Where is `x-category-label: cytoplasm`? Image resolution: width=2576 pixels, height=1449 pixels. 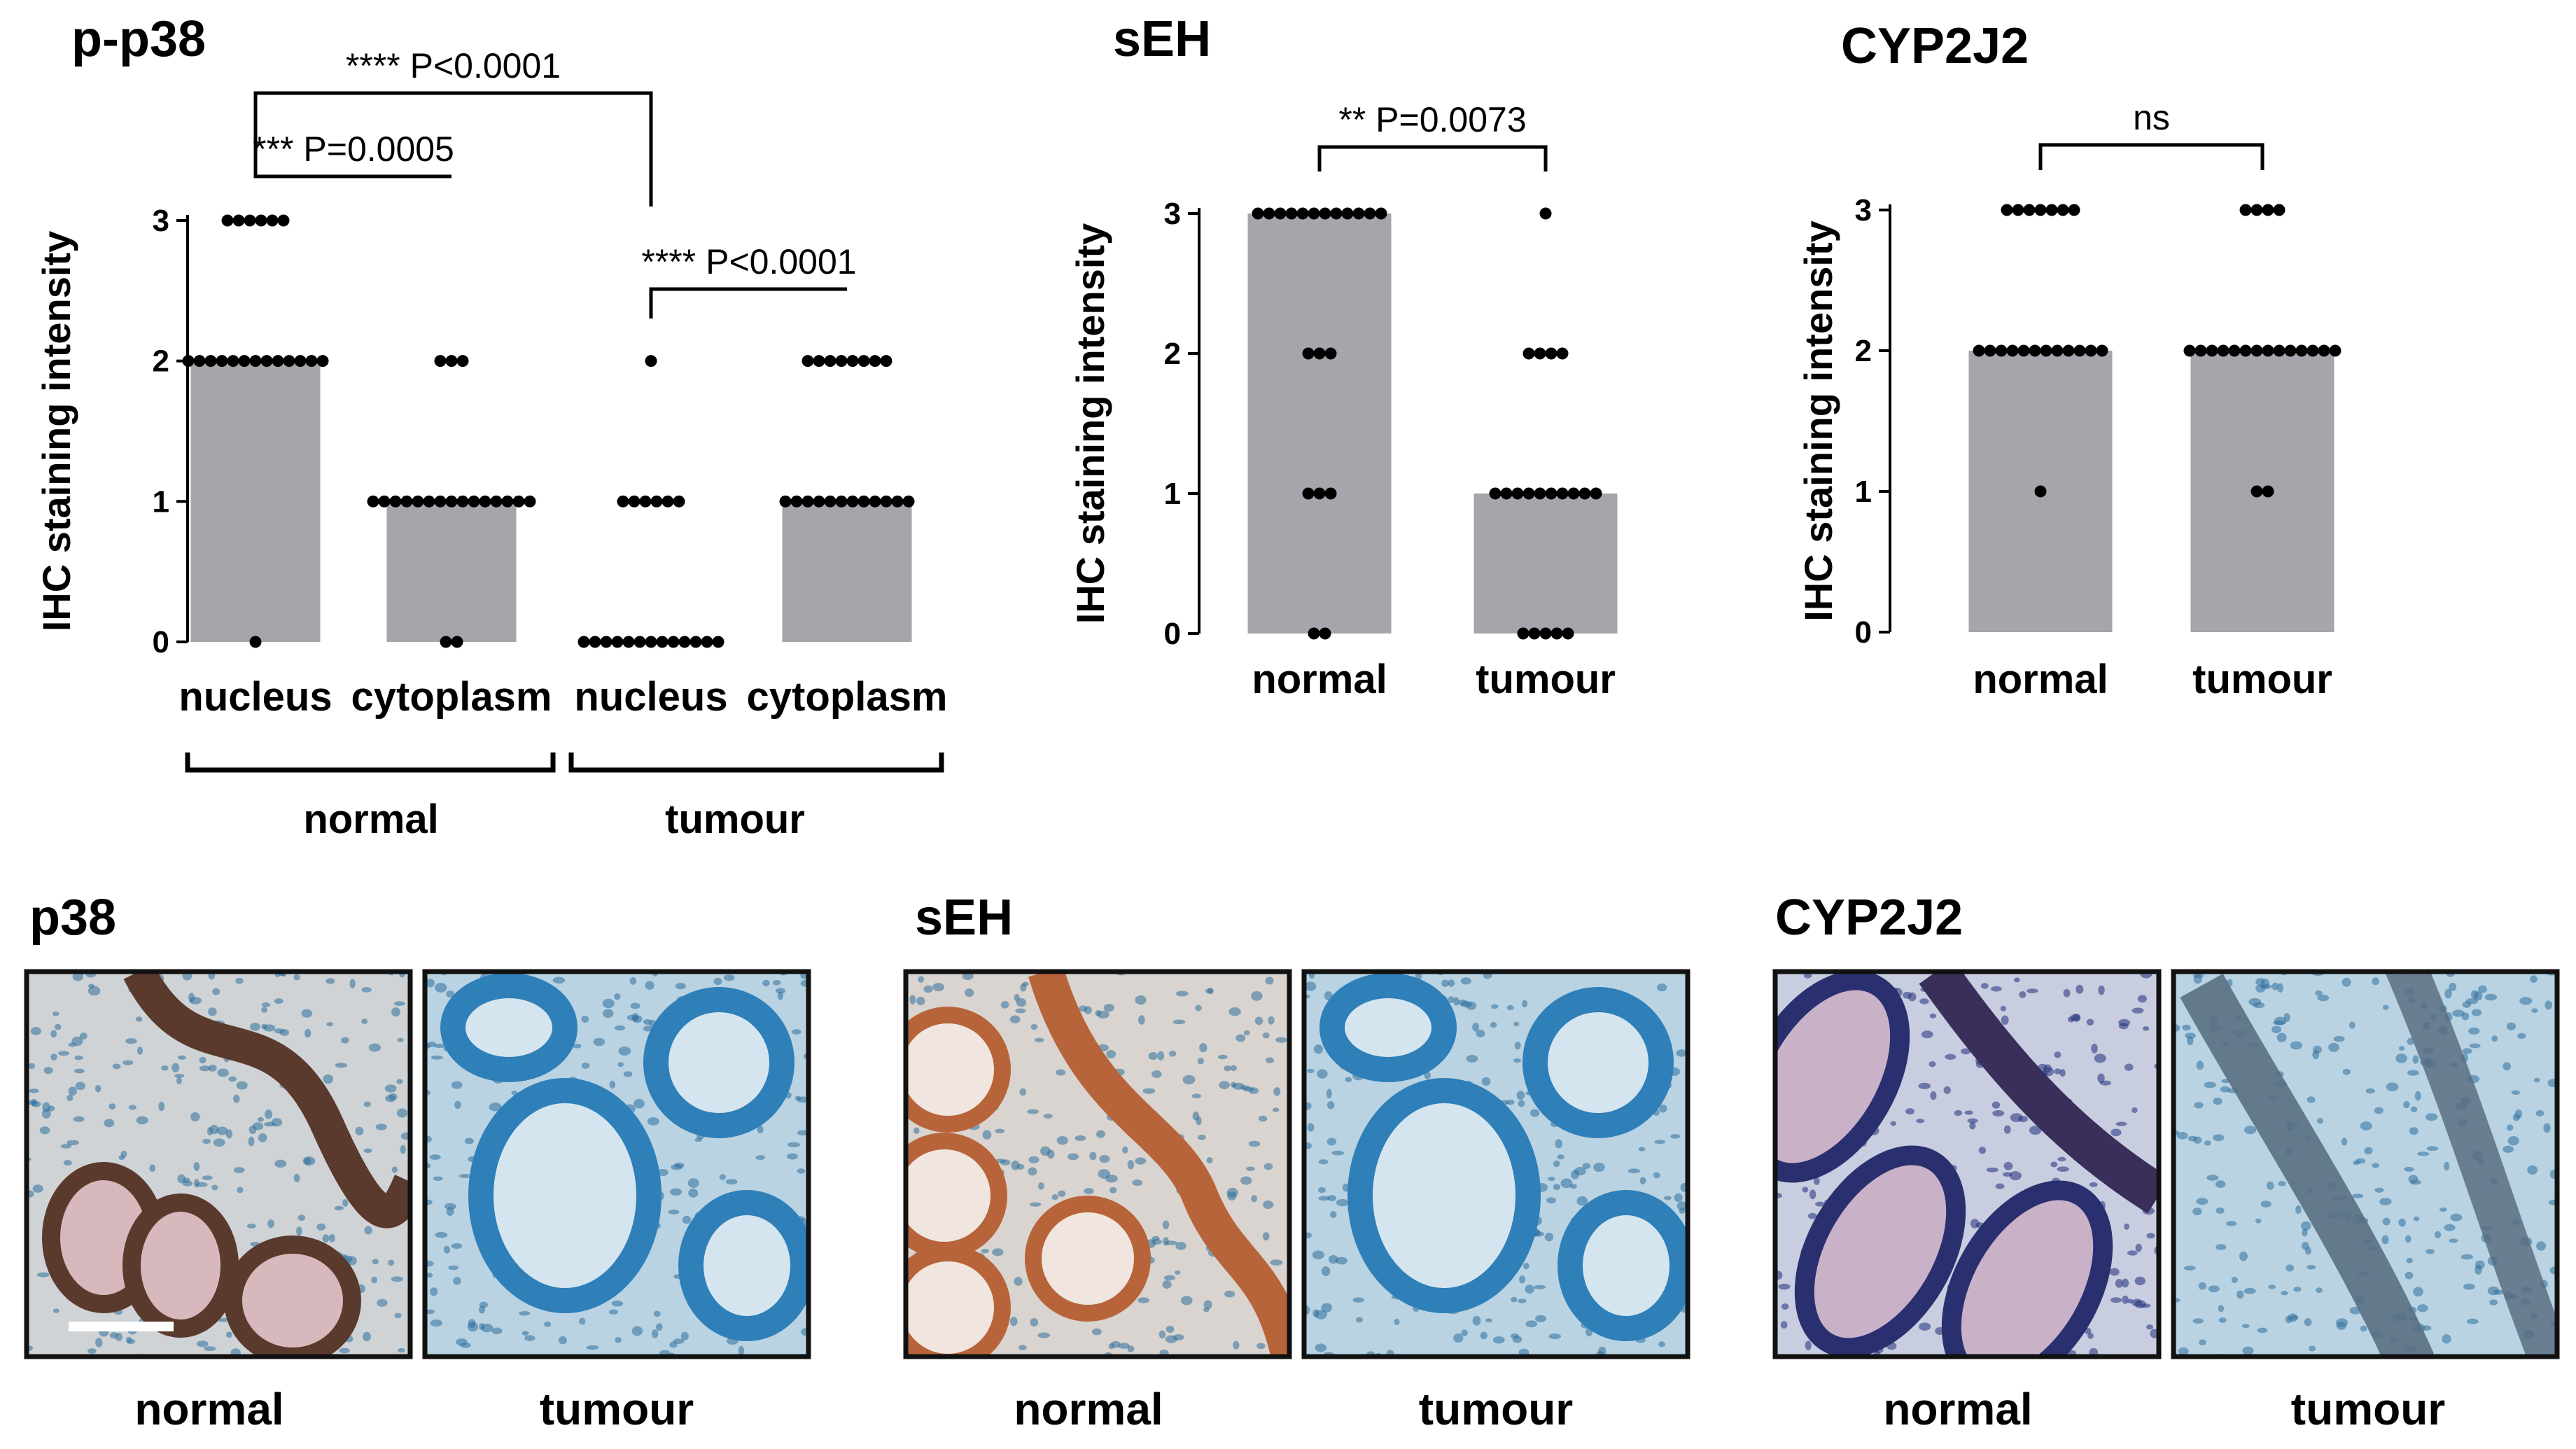 x-category-label: cytoplasm is located at coordinates (451, 697).